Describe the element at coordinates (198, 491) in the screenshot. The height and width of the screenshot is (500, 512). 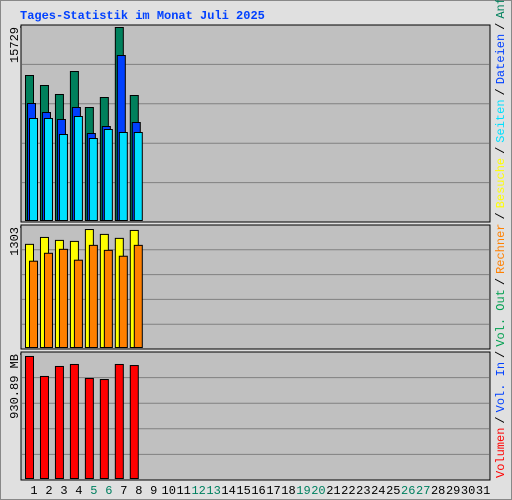
I see `x-tick-label: 12` at that location.